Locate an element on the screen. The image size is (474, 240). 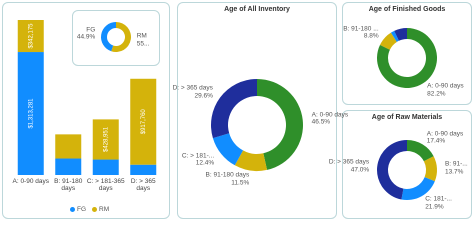
slice-label: C: > 181-... 12.4% is located at coordinates (198, 159).